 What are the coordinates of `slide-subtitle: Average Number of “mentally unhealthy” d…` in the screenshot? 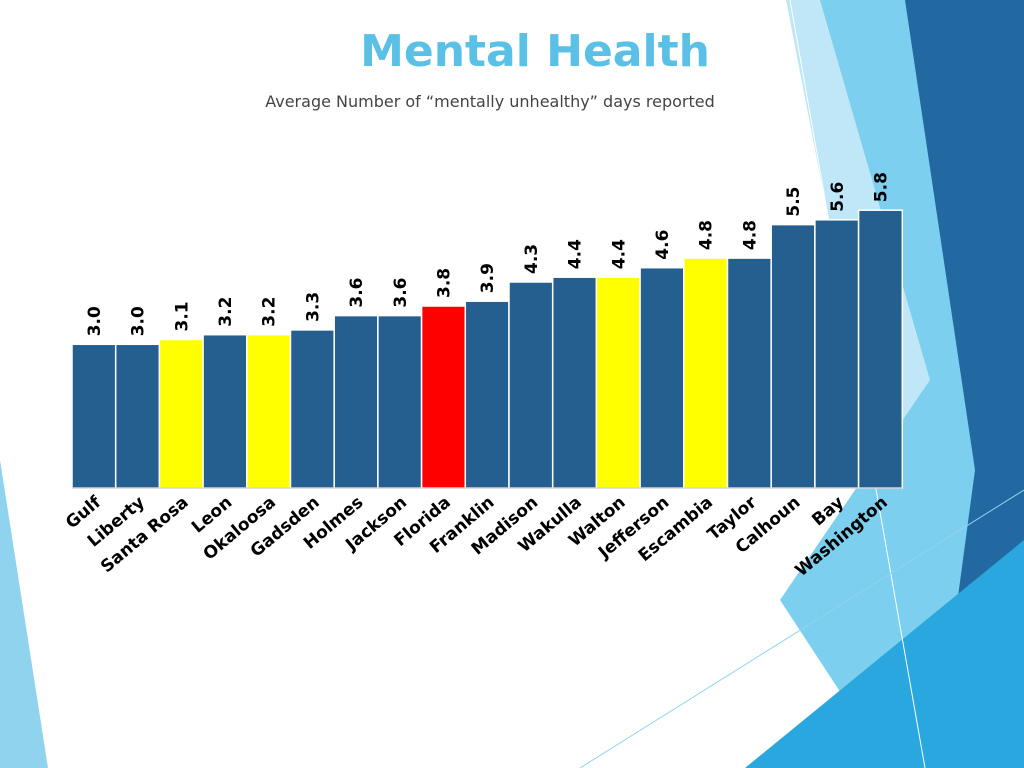 It's located at (490, 101).